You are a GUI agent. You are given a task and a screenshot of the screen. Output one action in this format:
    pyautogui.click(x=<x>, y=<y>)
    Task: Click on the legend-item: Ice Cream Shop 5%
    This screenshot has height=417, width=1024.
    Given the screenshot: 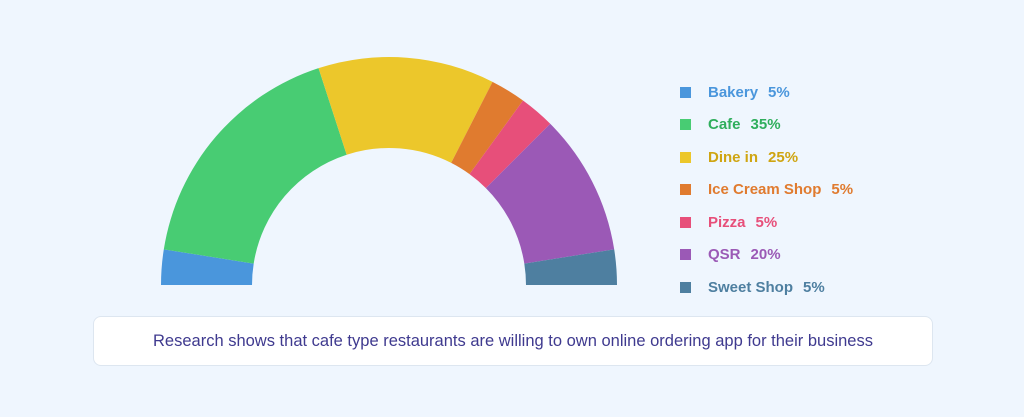 What is the action you would take?
    pyautogui.click(x=766, y=190)
    